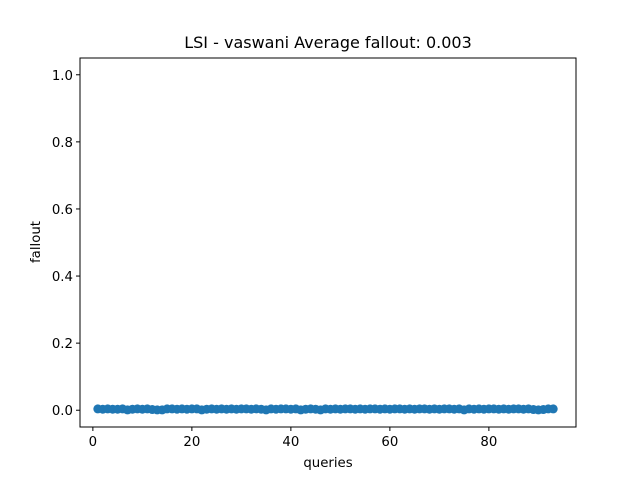 The width and height of the screenshot is (640, 480). I want to click on x-tick-label: 80, so click(488, 442).